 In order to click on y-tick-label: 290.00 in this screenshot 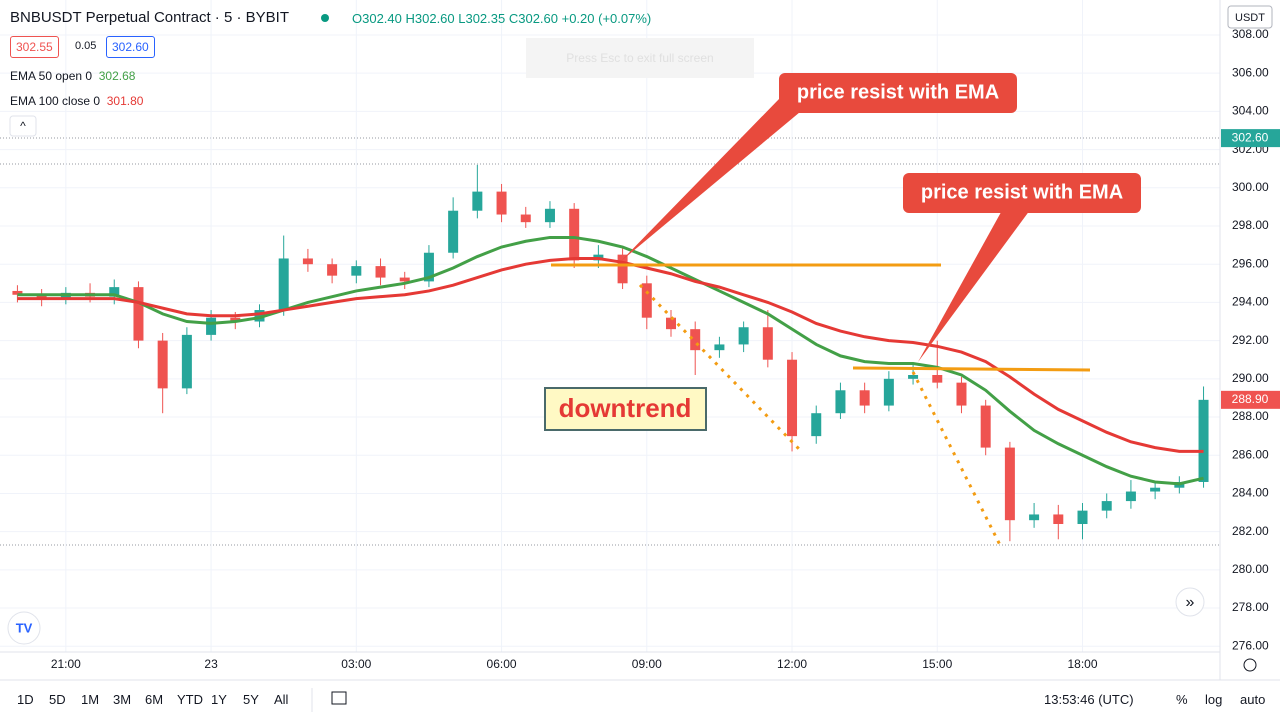, I will do `click(1250, 378)`.